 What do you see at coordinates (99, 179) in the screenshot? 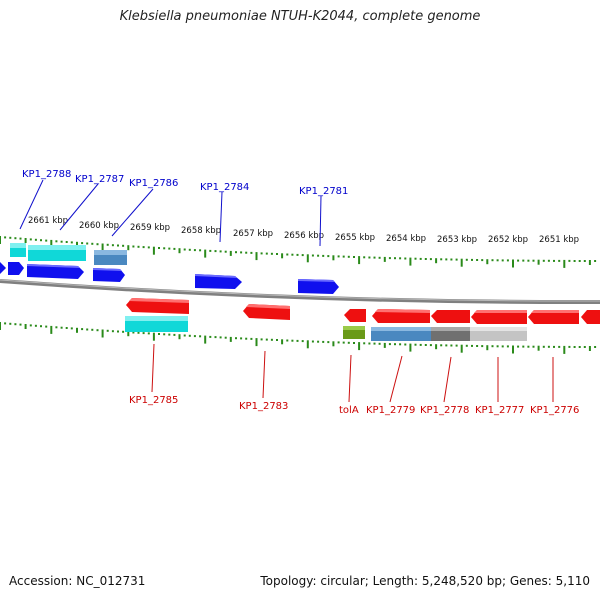
I see `gene-label: KP1_2787` at bounding box center [99, 179].